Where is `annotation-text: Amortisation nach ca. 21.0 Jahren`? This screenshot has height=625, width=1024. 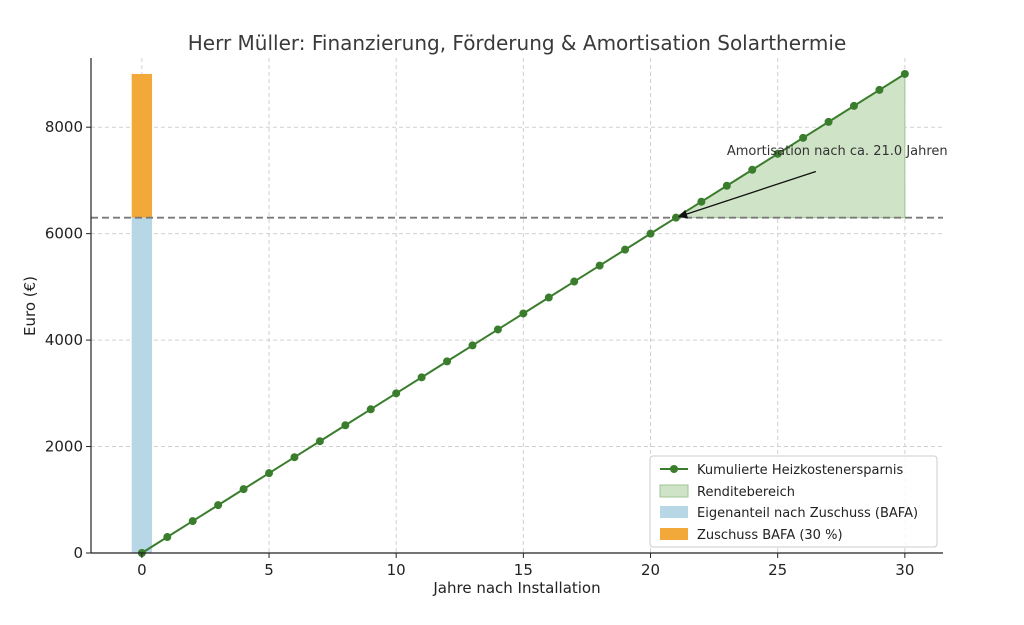 annotation-text: Amortisation nach ca. 21.0 Jahren is located at coordinates (837, 151).